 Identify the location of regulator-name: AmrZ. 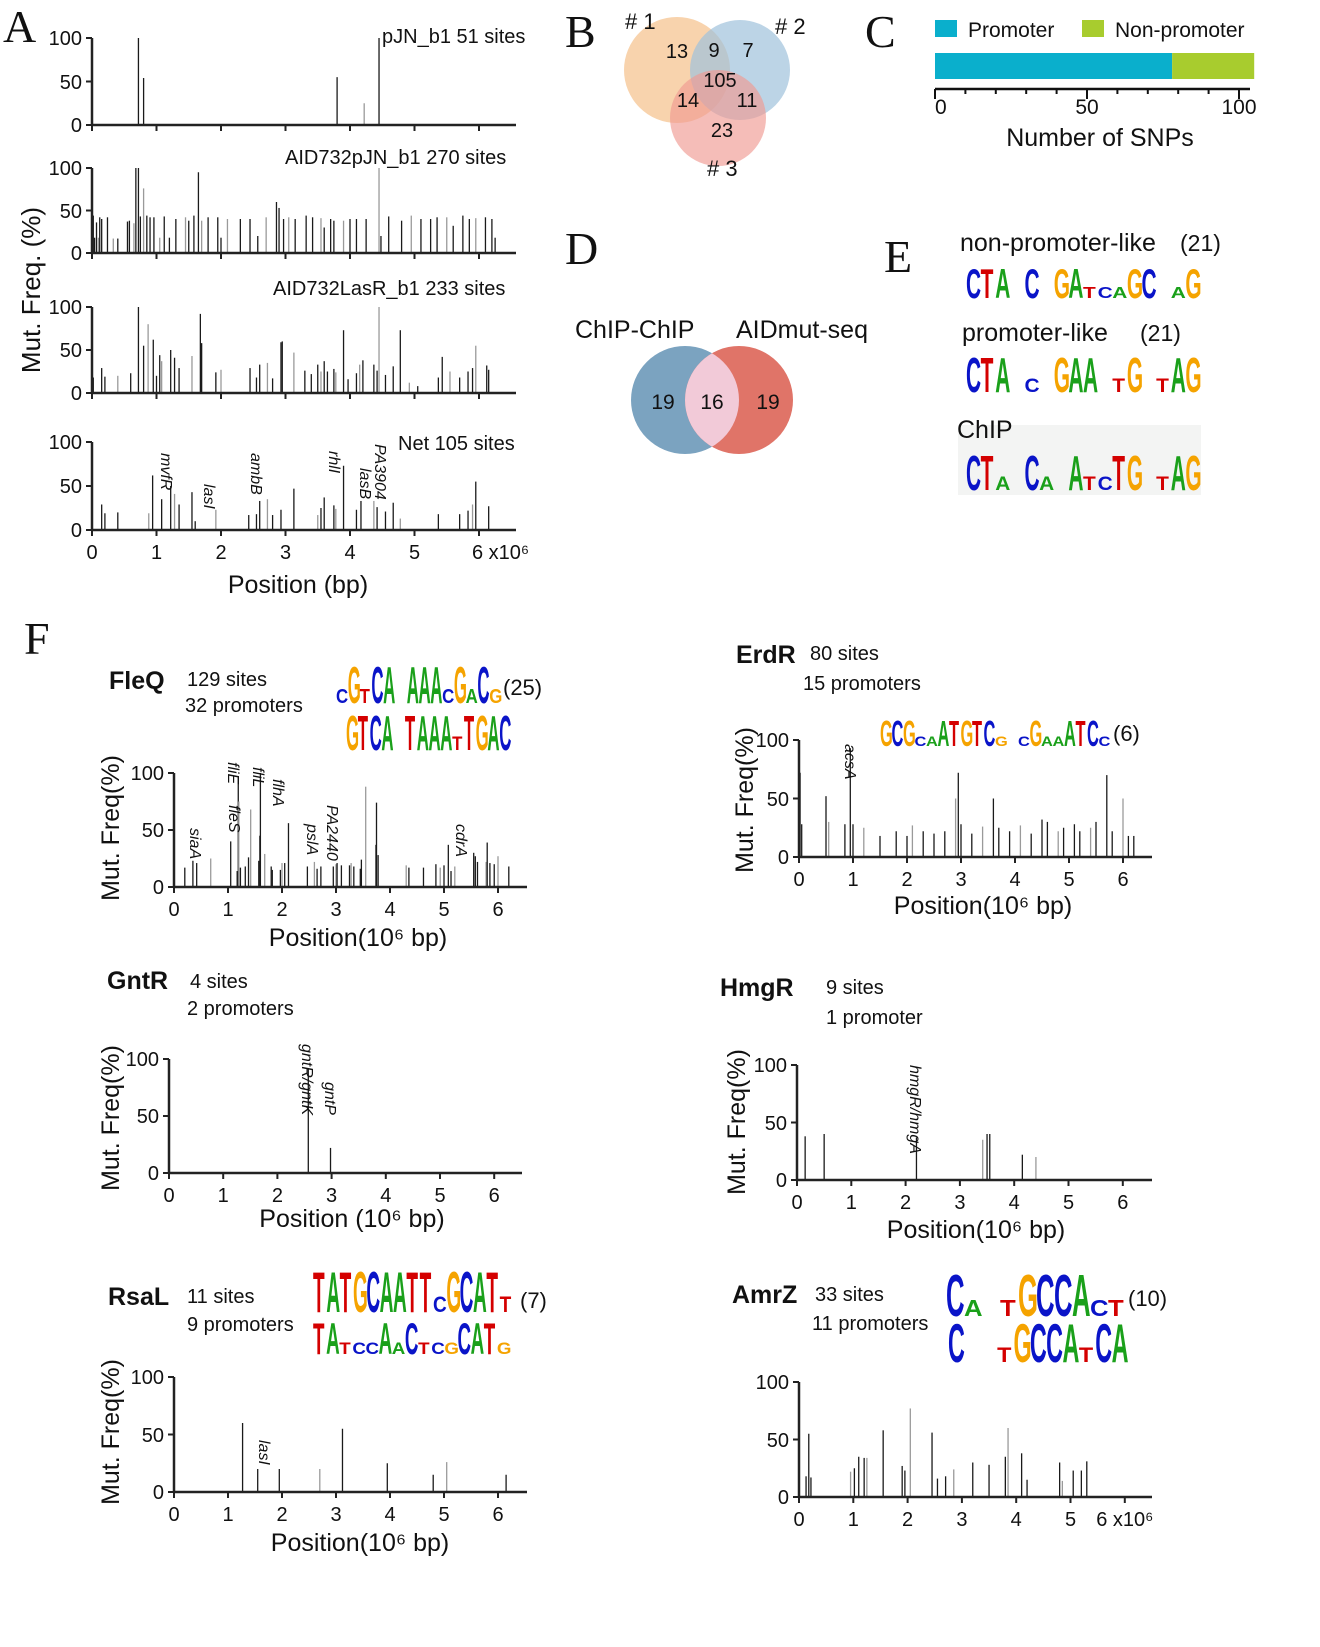
(765, 1294).